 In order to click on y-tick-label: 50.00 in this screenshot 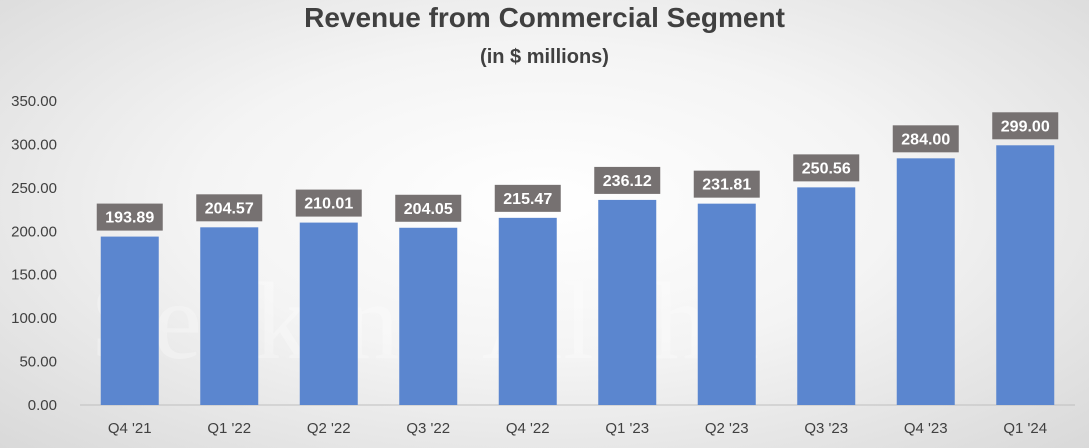, I will do `click(38, 362)`.